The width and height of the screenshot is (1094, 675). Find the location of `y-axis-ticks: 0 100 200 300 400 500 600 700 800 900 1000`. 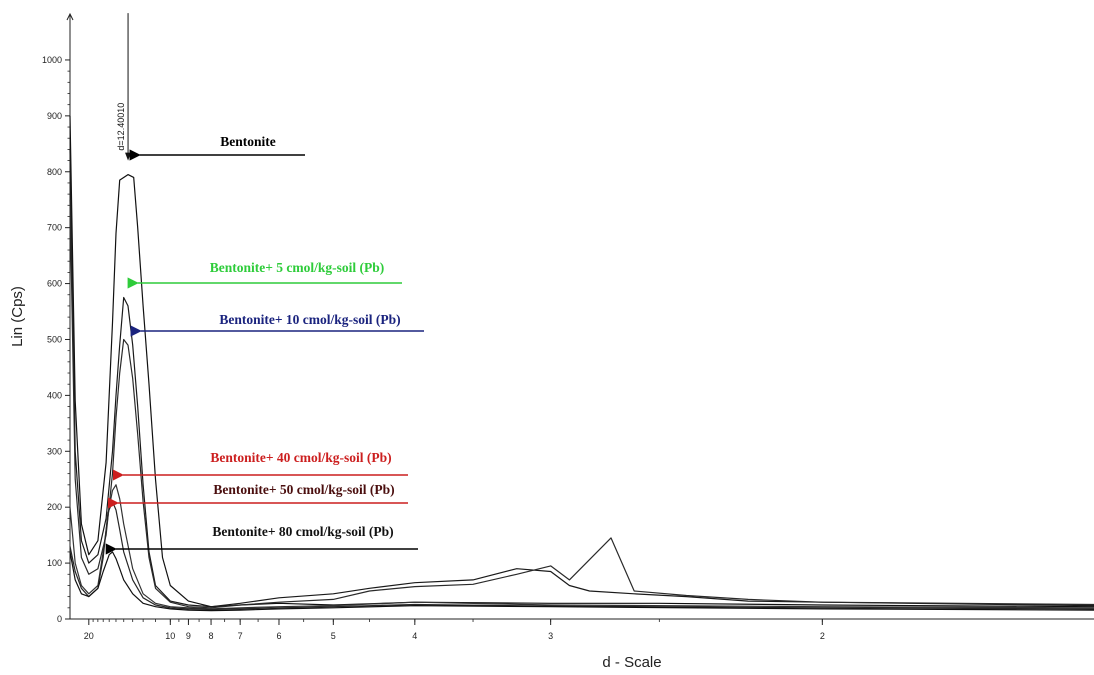

y-axis-ticks: 0 100 200 300 400 500 600 700 800 900 1000 is located at coordinates (56, 339).